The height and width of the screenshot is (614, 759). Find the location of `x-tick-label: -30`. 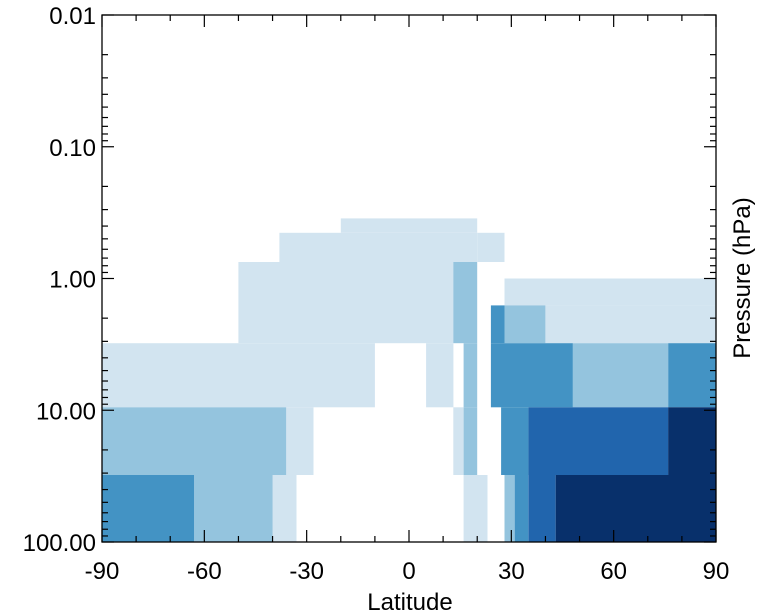

x-tick-label: -30 is located at coordinates (306, 571).